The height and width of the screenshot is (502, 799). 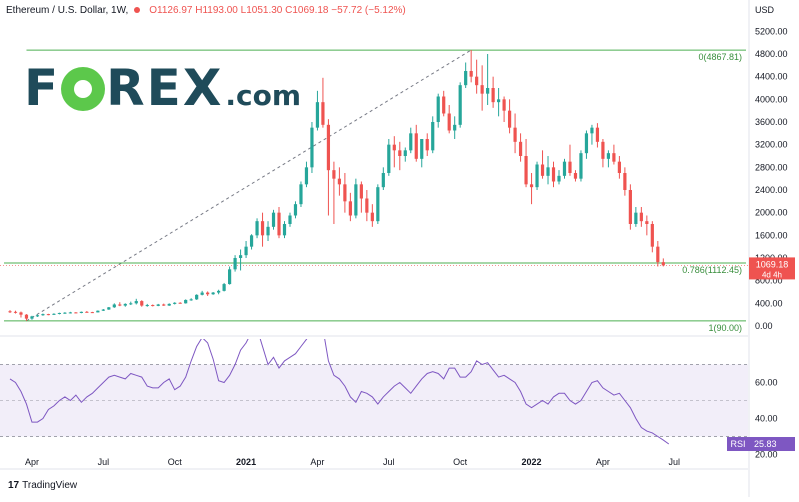 I want to click on tradingview-logo-icon: 17, so click(x=14, y=485).